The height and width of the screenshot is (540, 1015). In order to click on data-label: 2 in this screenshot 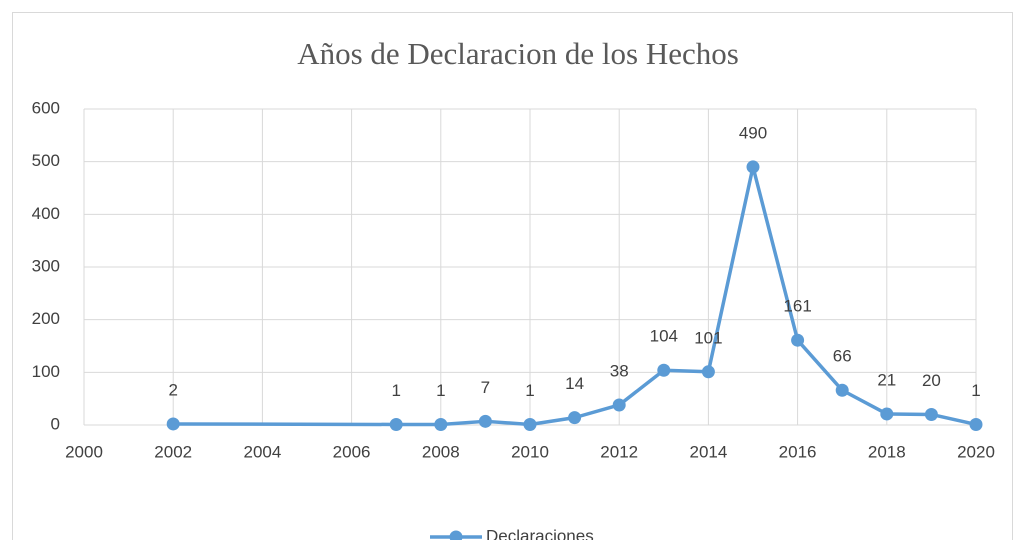, I will do `click(172, 389)`.